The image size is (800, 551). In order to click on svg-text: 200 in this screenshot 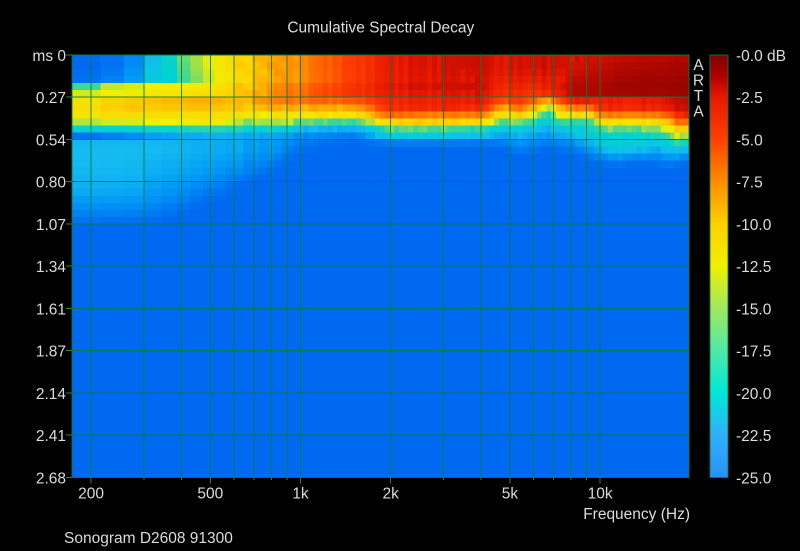, I will do `click(91, 494)`.